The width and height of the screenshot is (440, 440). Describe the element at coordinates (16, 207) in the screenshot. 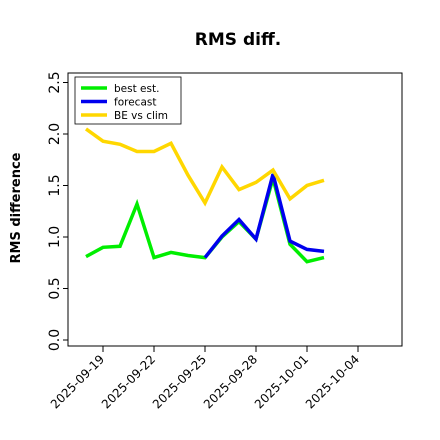

I see `y-axis-label: RMS difference` at that location.